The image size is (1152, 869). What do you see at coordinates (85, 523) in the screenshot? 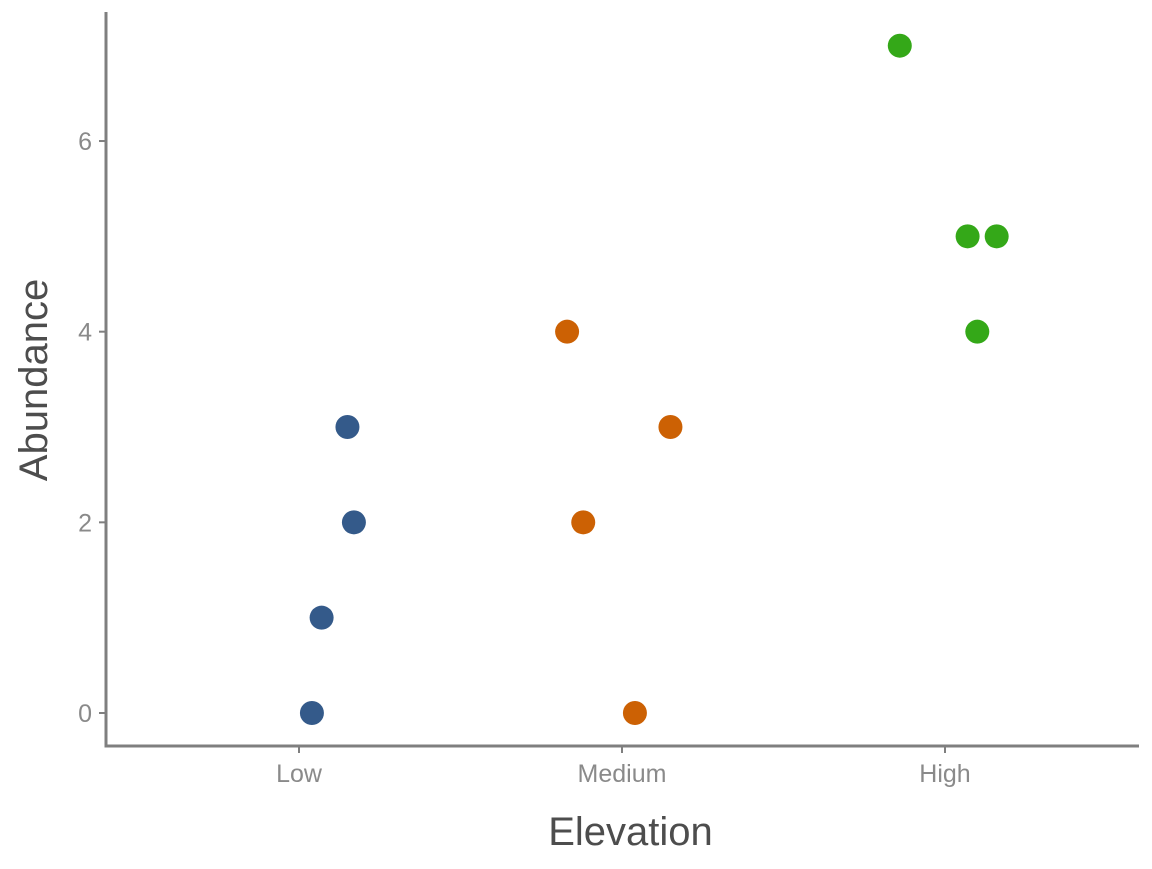
I see `y-tick-label: 2` at bounding box center [85, 523].